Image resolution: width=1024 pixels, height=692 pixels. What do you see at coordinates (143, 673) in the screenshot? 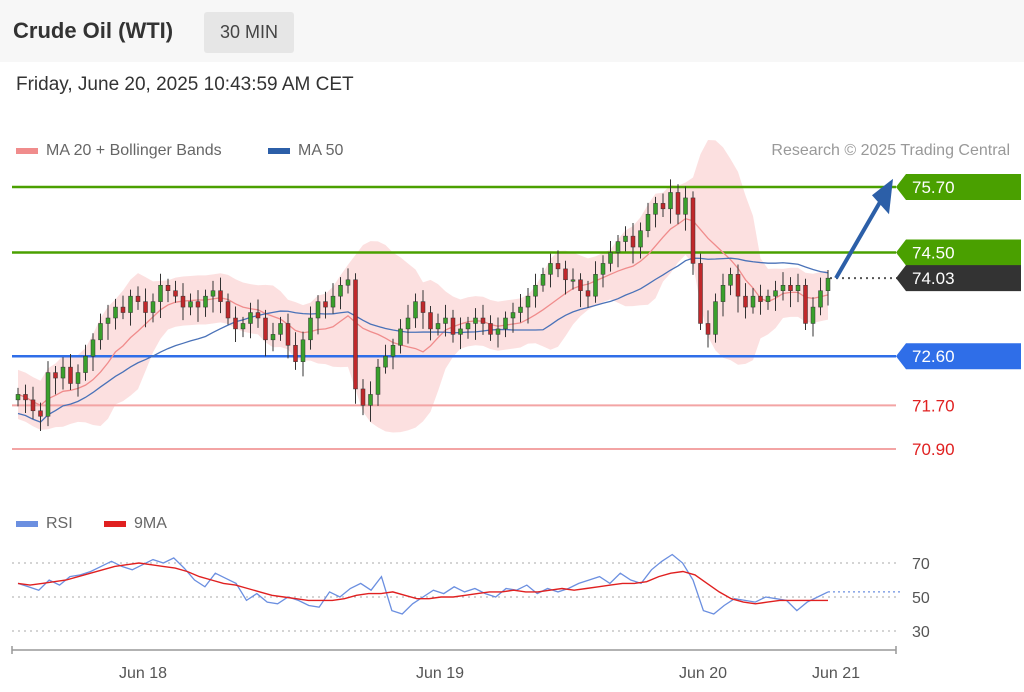
I see `x-tick-label: Jun 18` at bounding box center [143, 673].